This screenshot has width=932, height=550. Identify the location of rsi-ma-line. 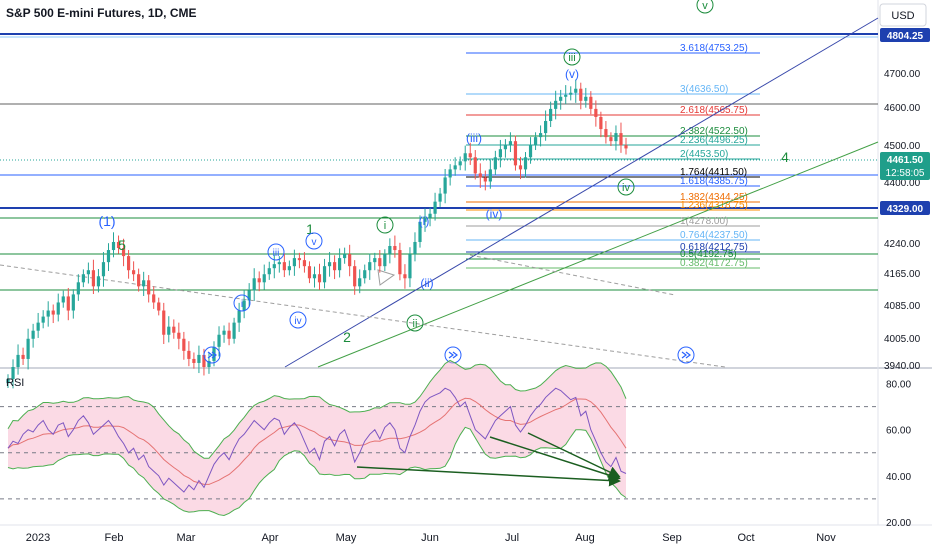
(317, 441).